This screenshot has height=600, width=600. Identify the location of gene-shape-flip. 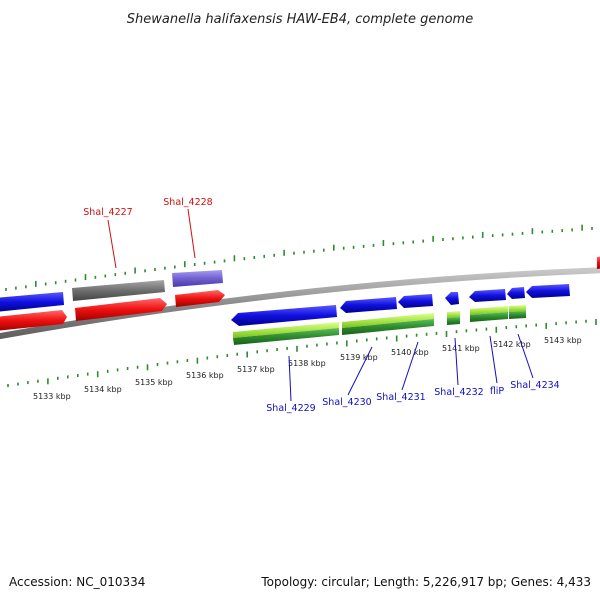
(489, 317).